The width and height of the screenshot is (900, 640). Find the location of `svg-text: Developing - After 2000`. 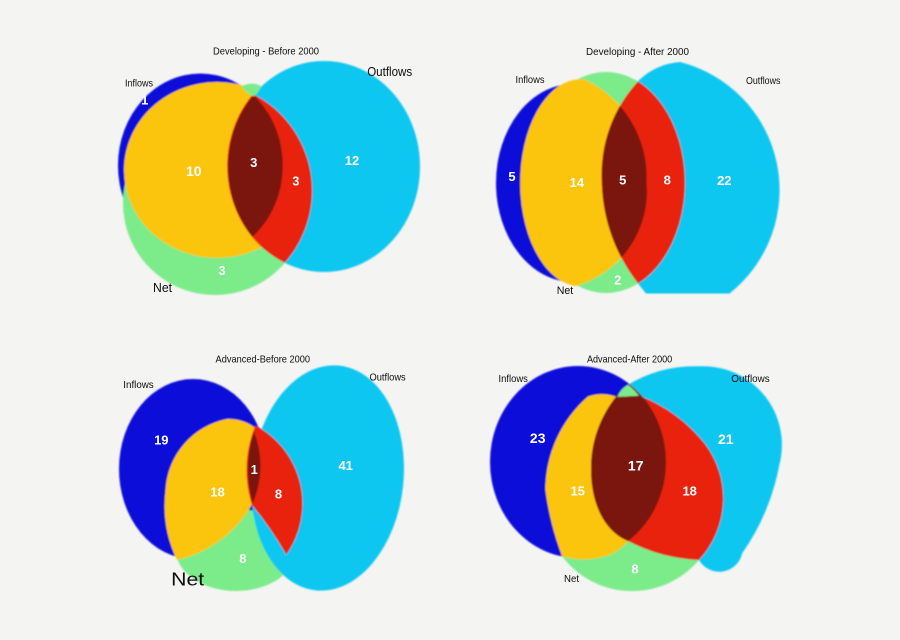

svg-text: Developing - After 2000 is located at coordinates (637, 52).